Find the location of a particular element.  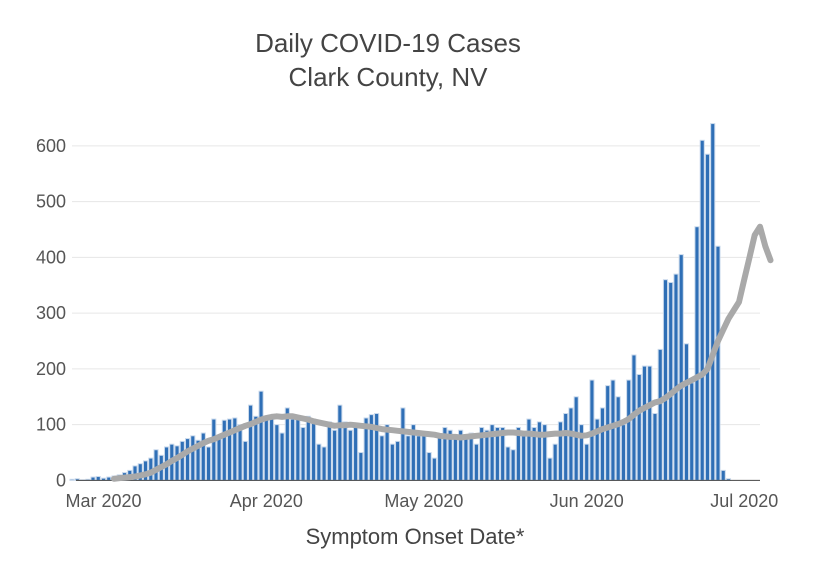

y-tick-label: 200 is located at coordinates (51, 369).